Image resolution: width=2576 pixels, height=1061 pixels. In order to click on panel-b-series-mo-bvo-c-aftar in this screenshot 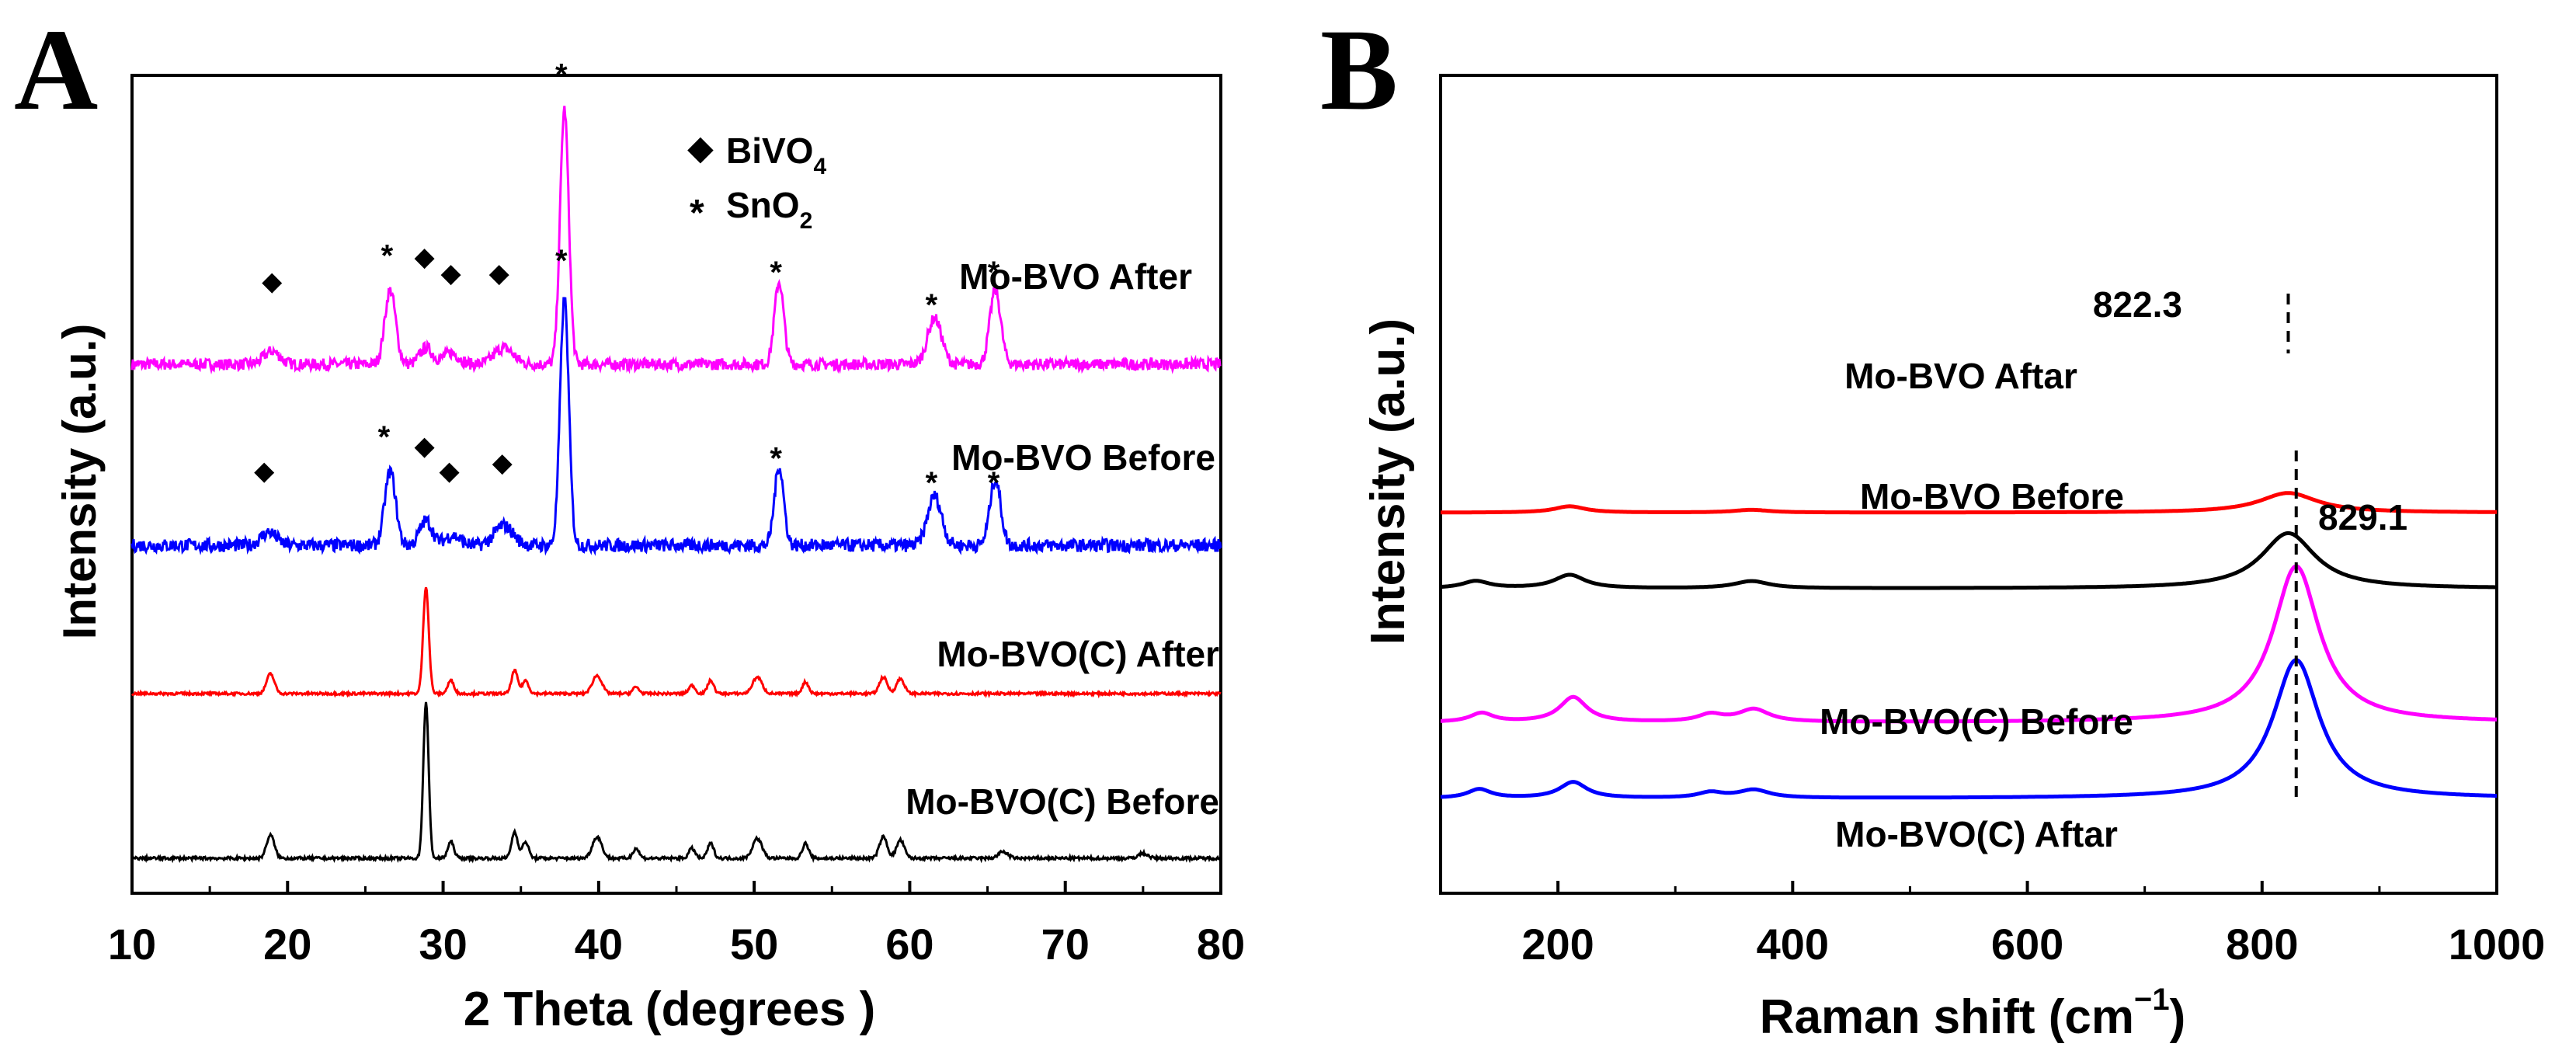, I will do `click(1969, 729)`.